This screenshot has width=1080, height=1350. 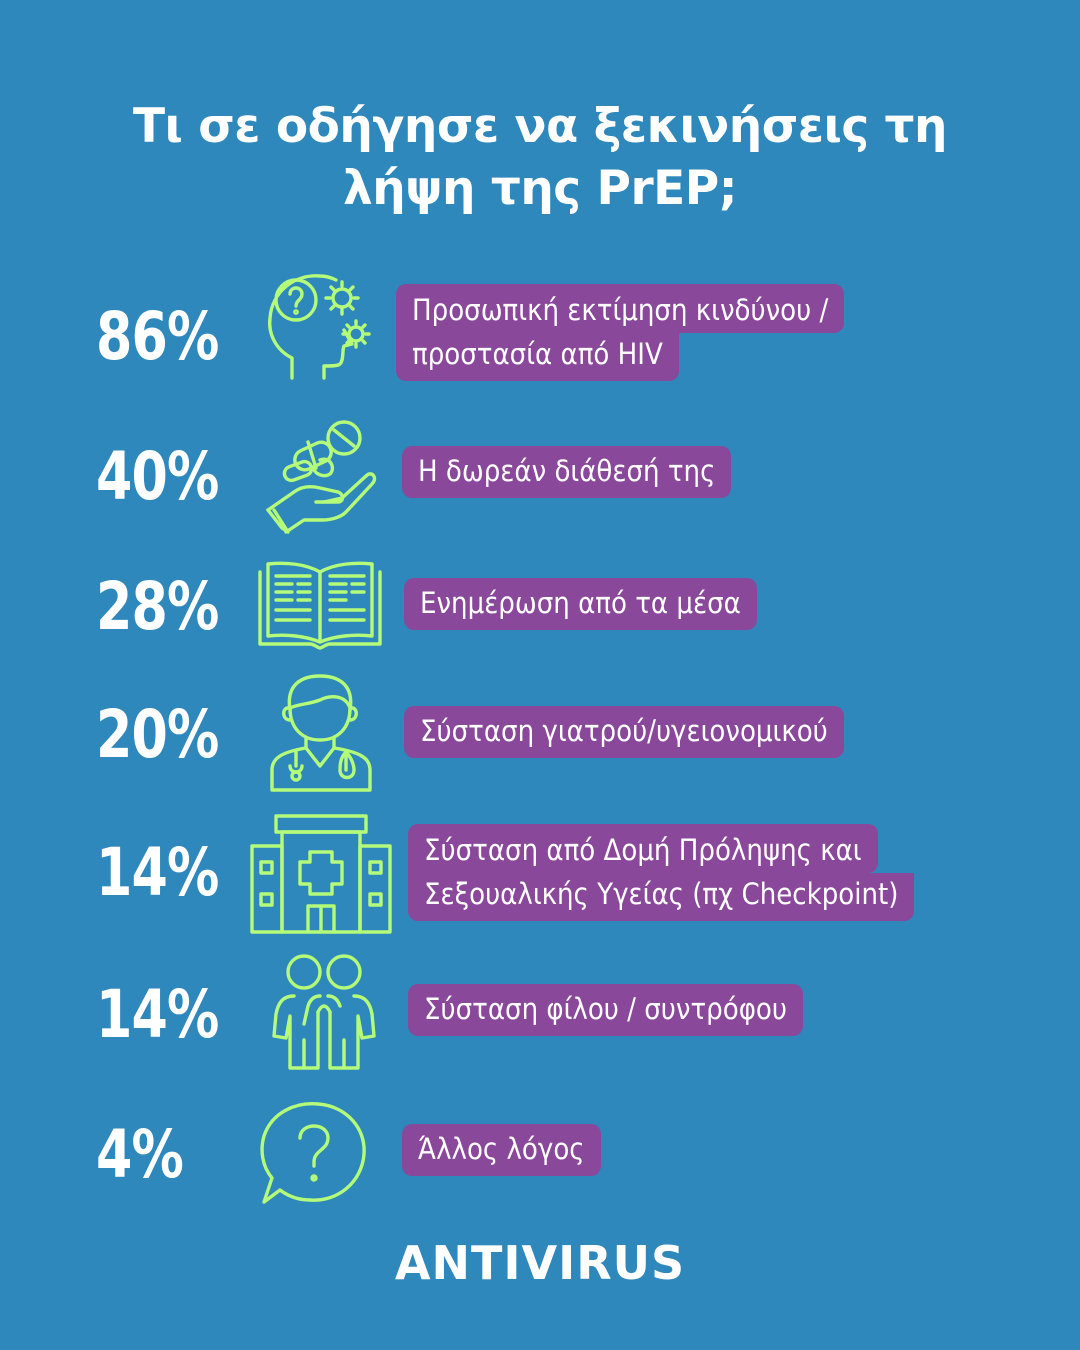 I want to click on stat-label: Σύσταση φίλου / συντρόφου, so click(x=605, y=1010).